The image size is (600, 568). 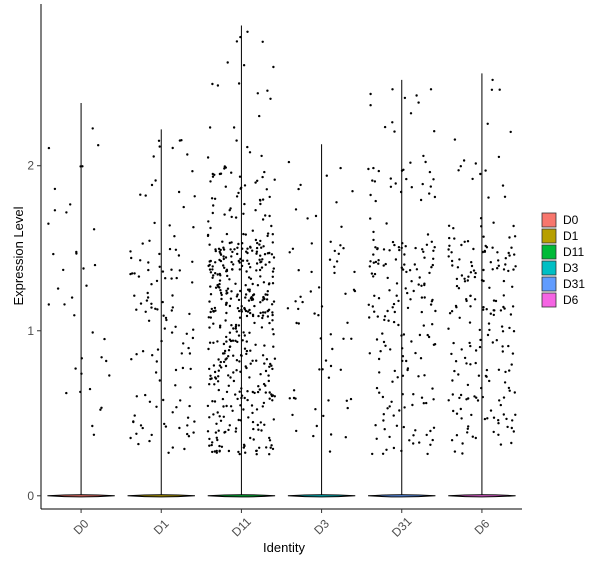 I want to click on violin-base-D6, so click(x=482, y=496).